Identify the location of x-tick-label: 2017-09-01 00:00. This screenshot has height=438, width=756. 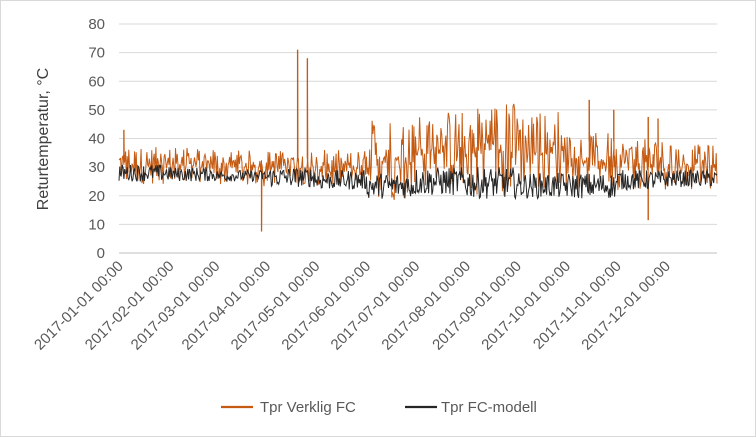
(477, 306).